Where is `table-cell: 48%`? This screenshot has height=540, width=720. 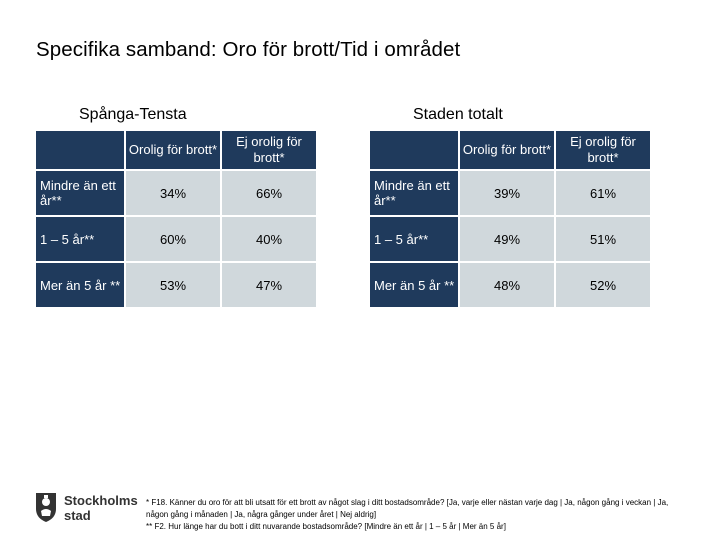
table-cell: 48% is located at coordinates (507, 285).